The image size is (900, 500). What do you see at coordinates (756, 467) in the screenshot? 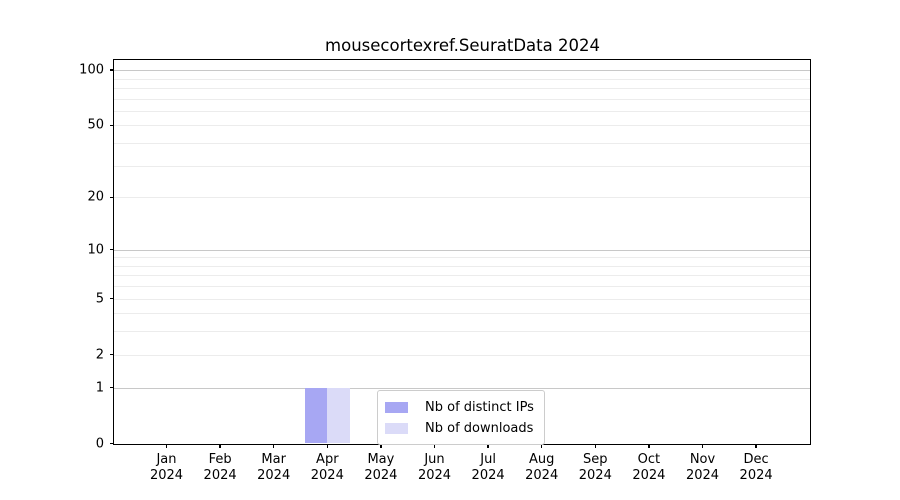
I see `x-tick-label: Dec 2024` at bounding box center [756, 467].